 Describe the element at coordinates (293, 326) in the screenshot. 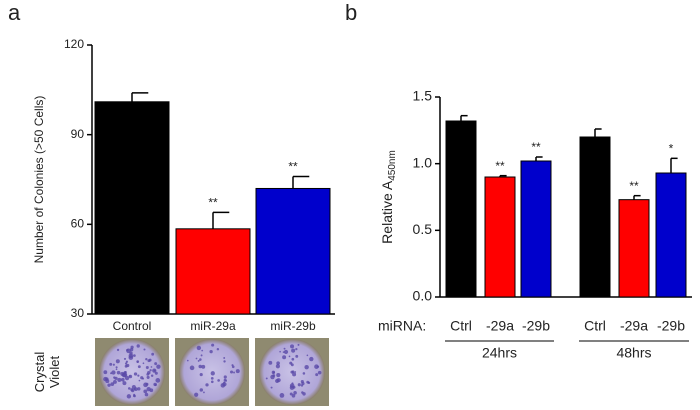

I see `x-tick-label: miR-29b` at that location.